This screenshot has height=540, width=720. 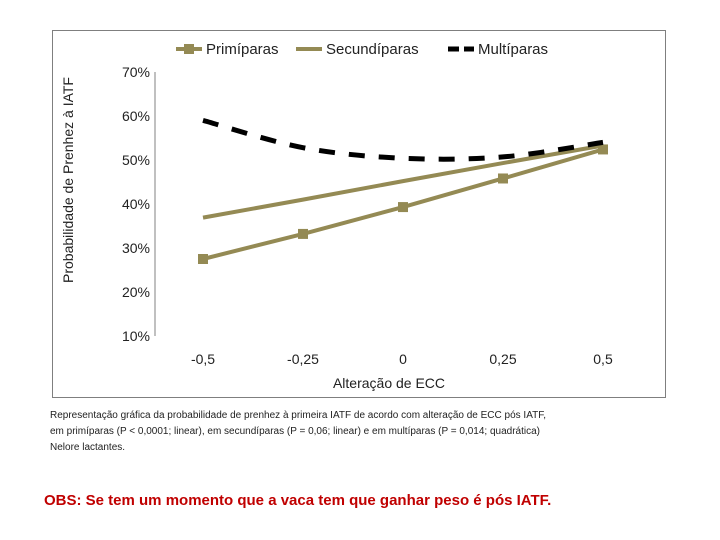 I want to click on x-tick-label: -0,25, so click(x=303, y=359).